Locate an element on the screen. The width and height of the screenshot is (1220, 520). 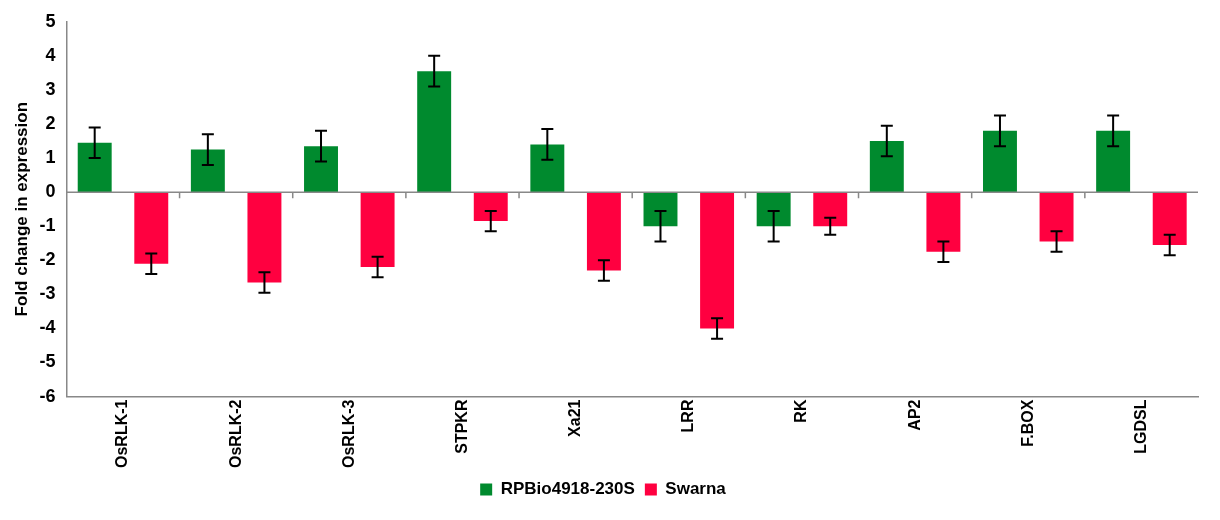
legend-label: Swarna is located at coordinates (696, 489).